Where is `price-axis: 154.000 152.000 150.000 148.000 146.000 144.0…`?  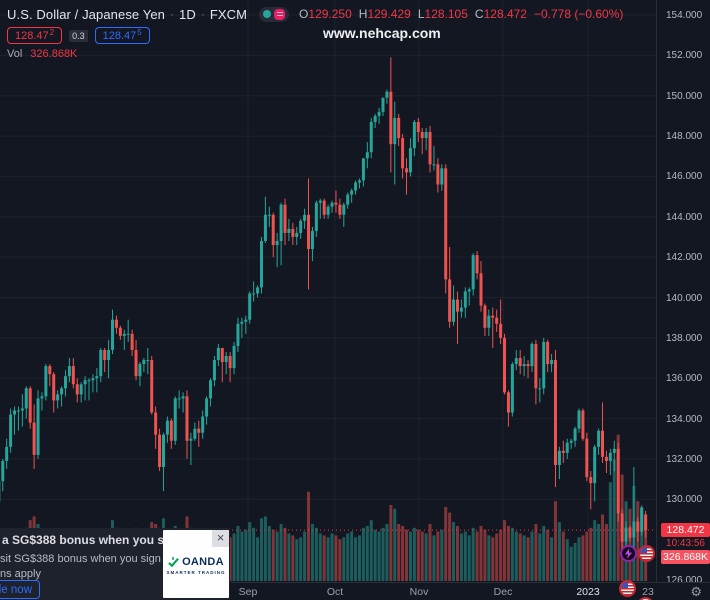 price-axis: 154.000 152.000 150.000 148.000 146.000 144.0… is located at coordinates (683, 293).